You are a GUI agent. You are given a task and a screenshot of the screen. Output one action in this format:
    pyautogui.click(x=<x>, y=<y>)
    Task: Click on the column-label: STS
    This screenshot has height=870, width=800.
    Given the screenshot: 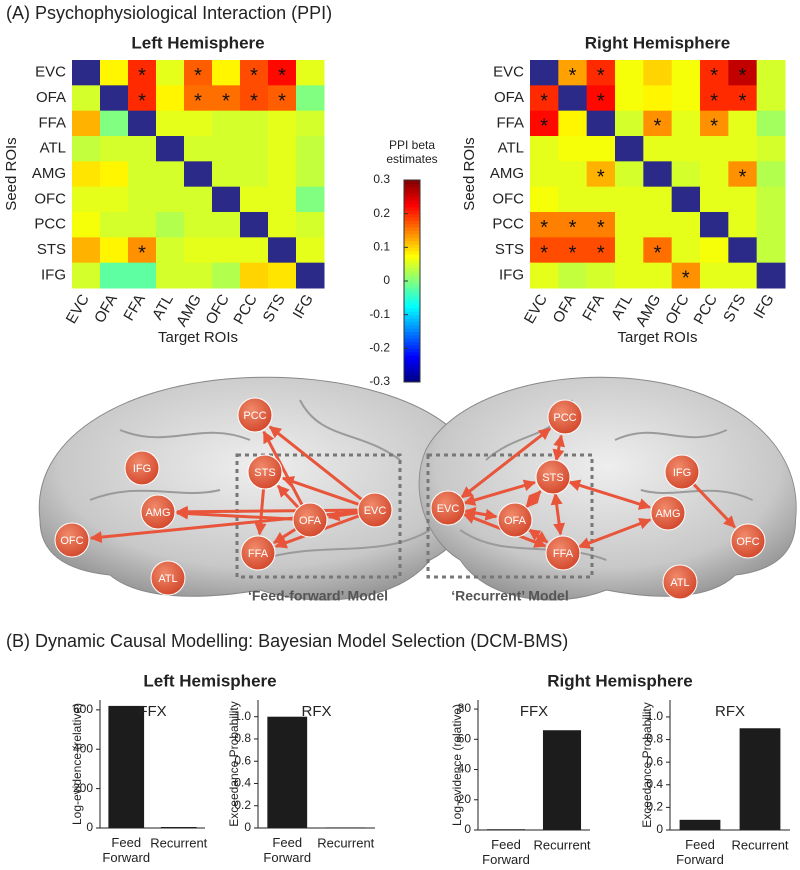 What is the action you would take?
    pyautogui.click(x=274, y=308)
    